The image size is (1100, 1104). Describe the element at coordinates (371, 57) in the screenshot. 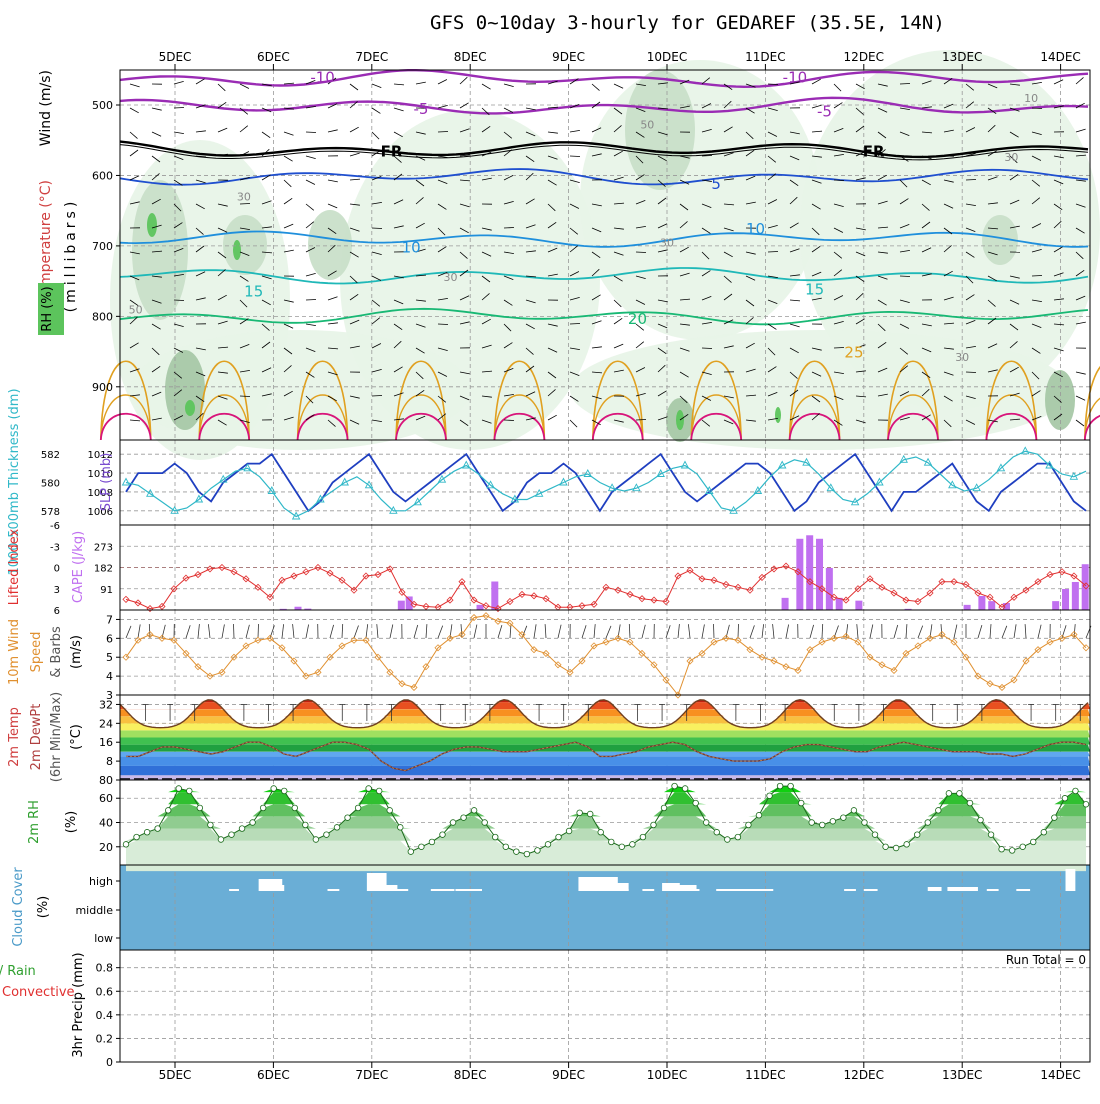

I see `x-tick-label-top: 7DEC` at that location.